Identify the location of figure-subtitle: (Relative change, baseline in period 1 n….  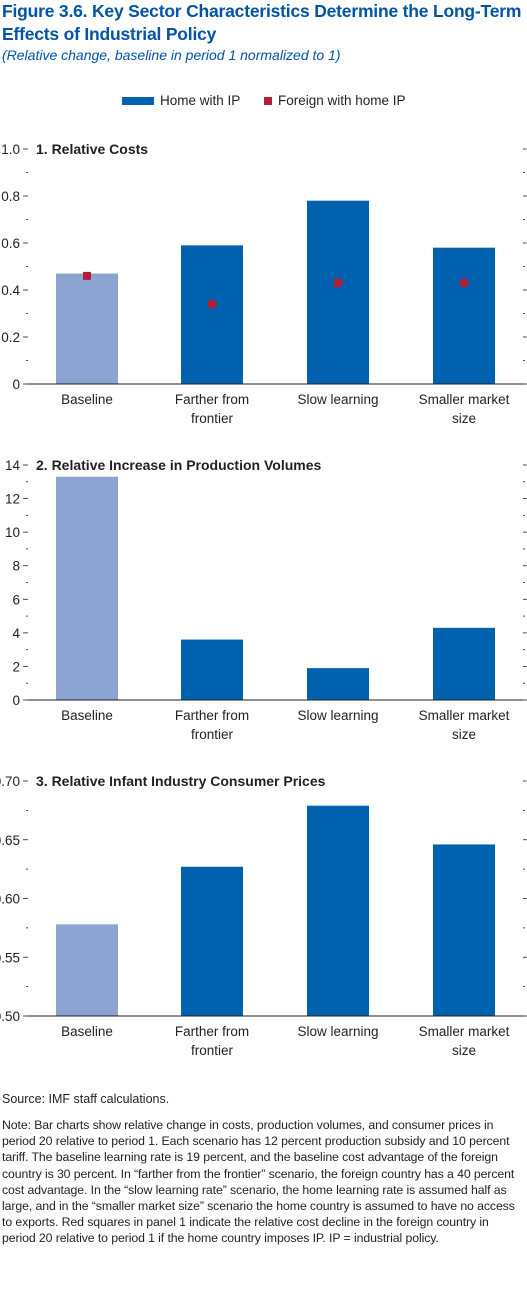
(171, 55).